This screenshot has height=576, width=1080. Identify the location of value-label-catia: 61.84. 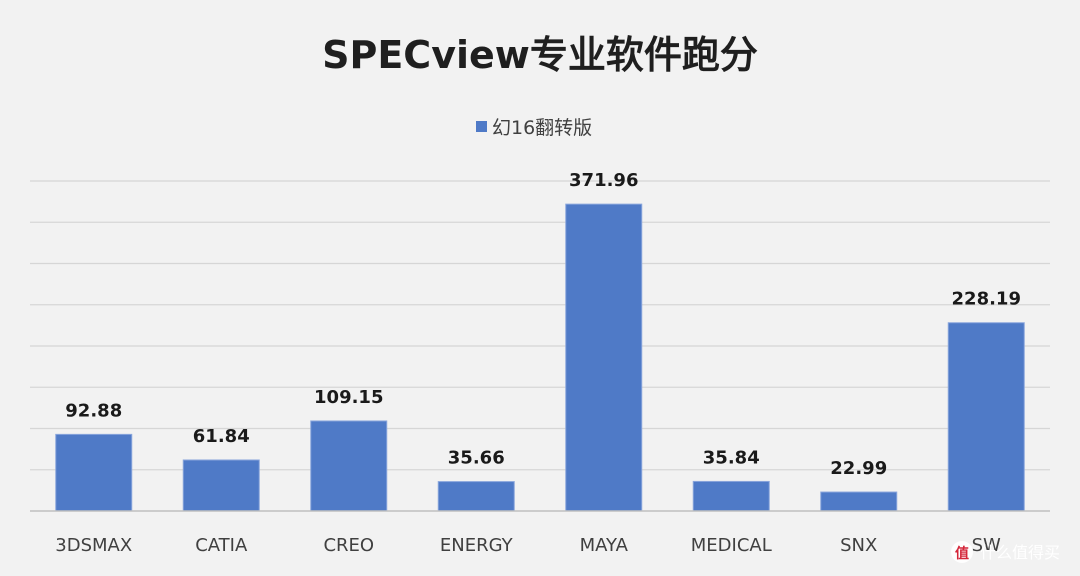
(221, 436).